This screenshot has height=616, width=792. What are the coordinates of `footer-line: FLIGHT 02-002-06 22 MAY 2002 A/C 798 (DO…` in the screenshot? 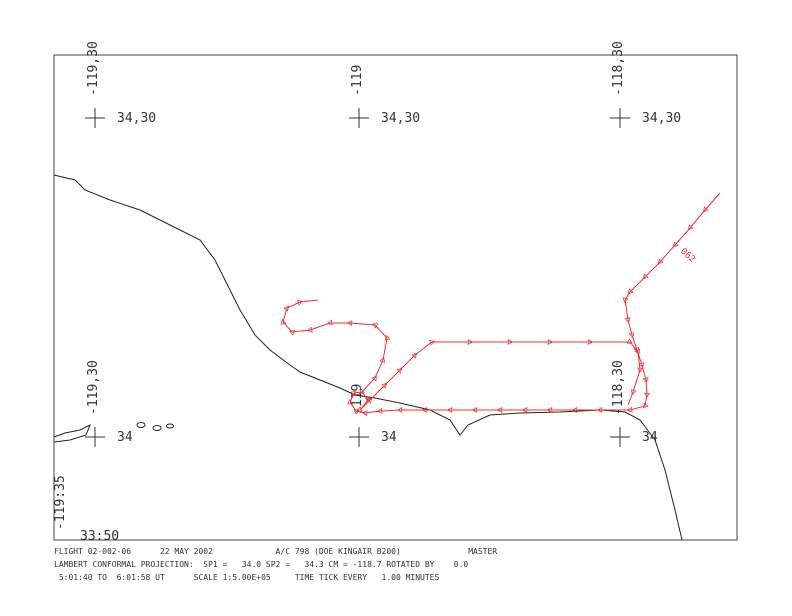 It's located at (275, 551).